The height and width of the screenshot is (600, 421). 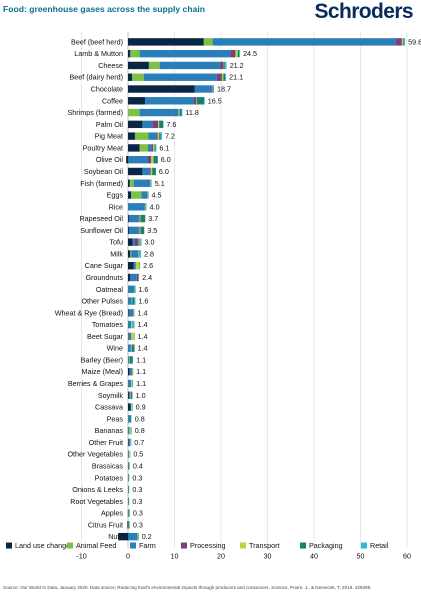 I want to click on data-label: 6.0, so click(x=166, y=159).